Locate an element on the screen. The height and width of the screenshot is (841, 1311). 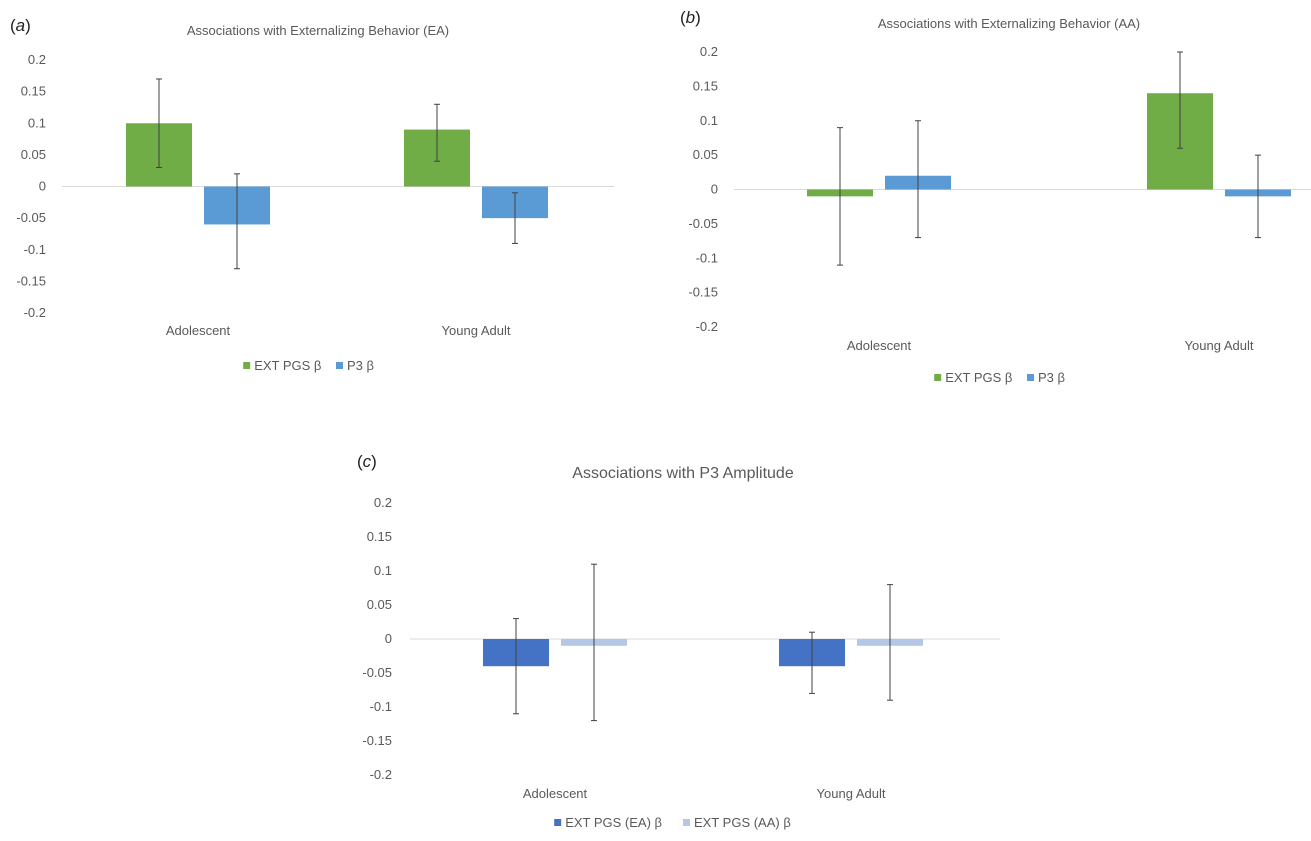
legend: EXT PGS (EA) β EXT PGS (AA) β is located at coordinates (672, 822).